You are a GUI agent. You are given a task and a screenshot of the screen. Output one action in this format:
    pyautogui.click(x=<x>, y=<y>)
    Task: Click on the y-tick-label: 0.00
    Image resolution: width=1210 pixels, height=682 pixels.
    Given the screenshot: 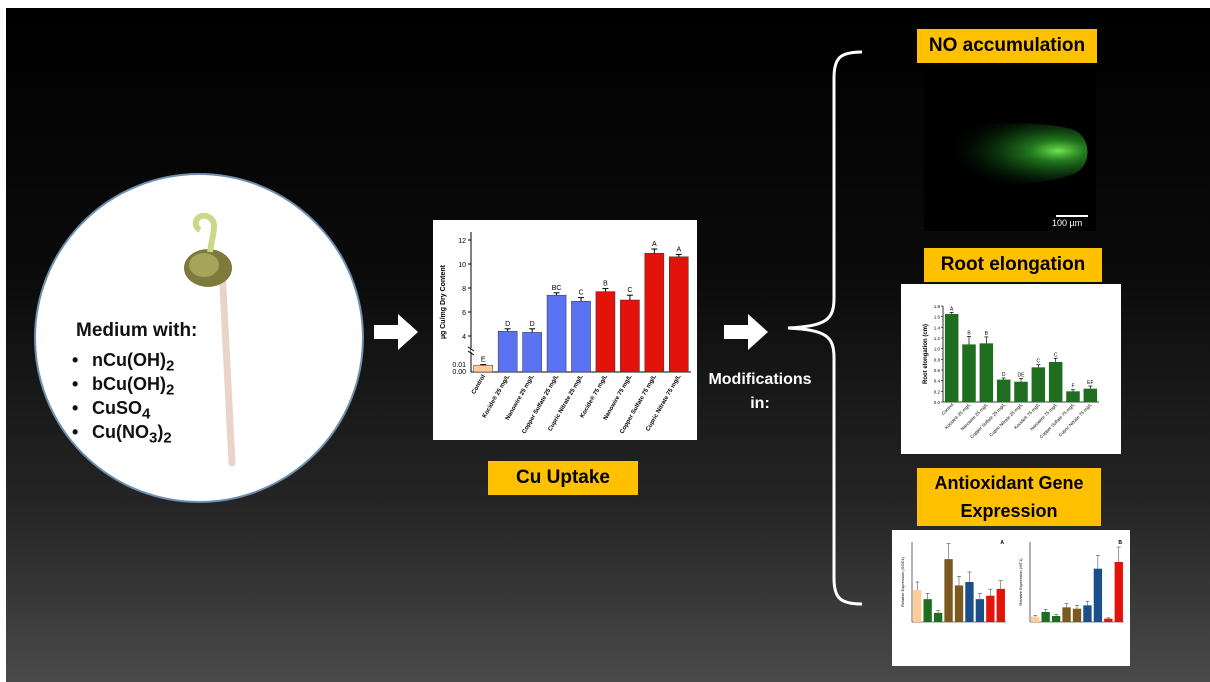 What is the action you would take?
    pyautogui.click(x=459, y=372)
    